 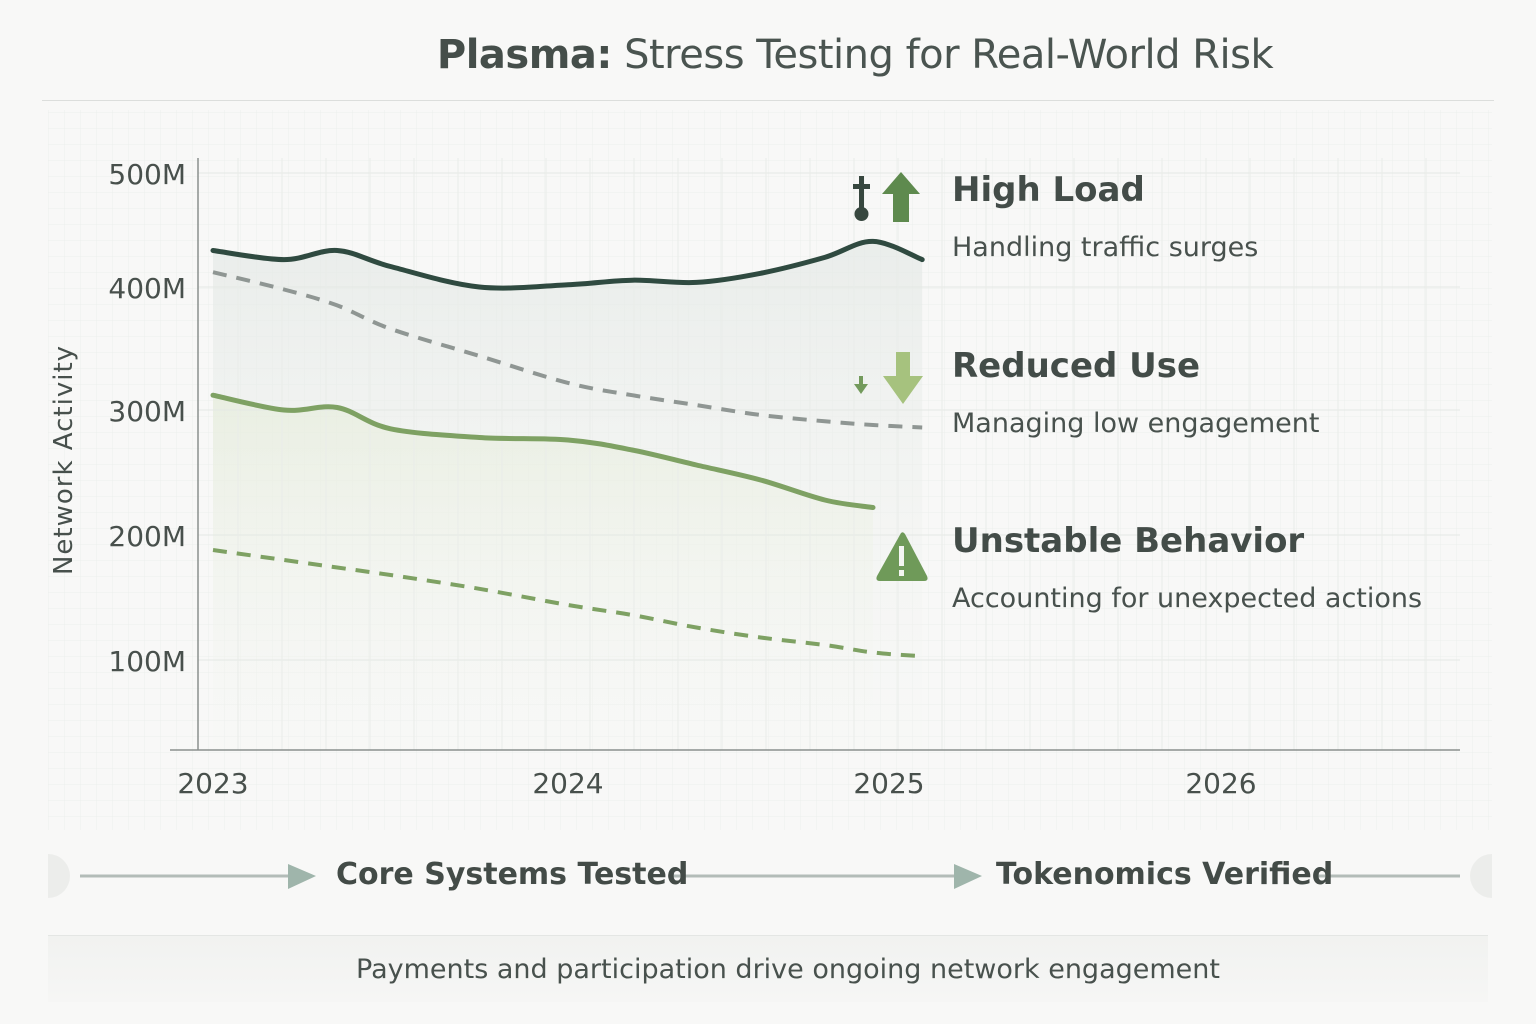 What do you see at coordinates (1187, 598) in the screenshot?
I see `annotation-text: Accounting for unexpected actions` at bounding box center [1187, 598].